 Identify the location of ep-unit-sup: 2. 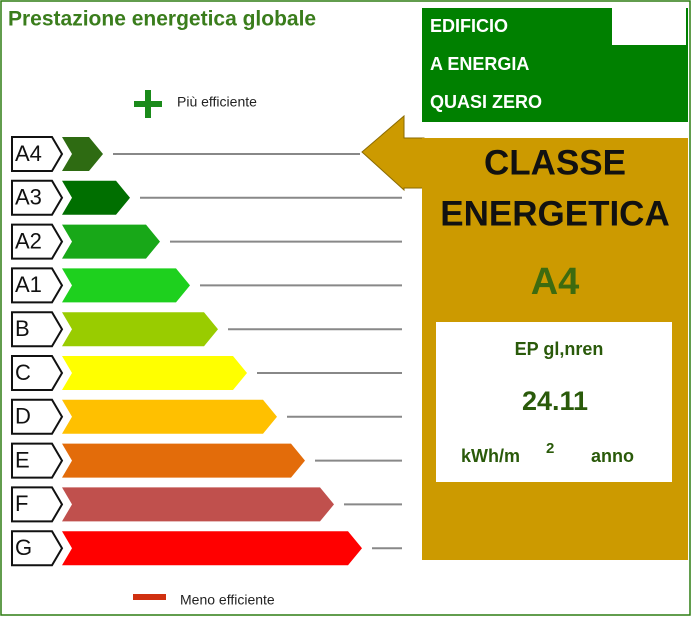
(550, 448).